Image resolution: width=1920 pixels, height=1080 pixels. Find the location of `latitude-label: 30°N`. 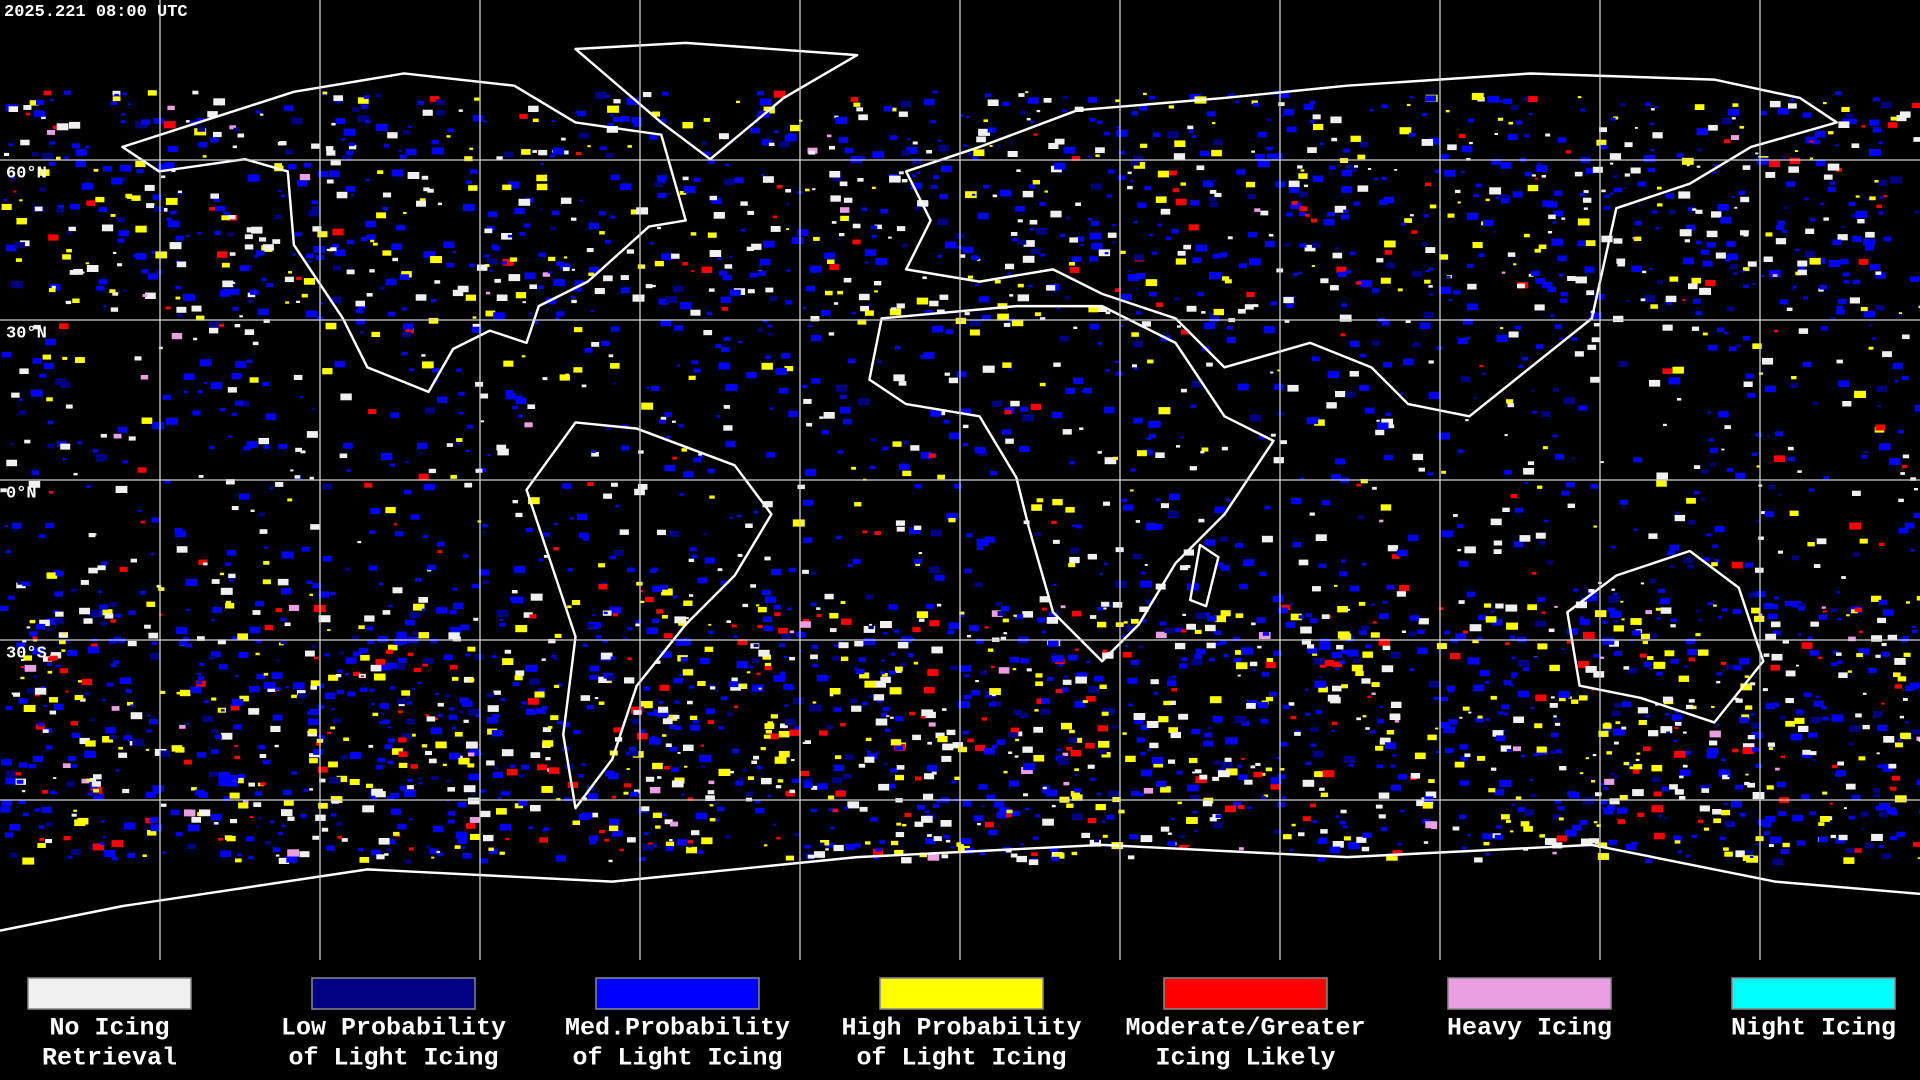

latitude-label: 30°N is located at coordinates (26, 333).